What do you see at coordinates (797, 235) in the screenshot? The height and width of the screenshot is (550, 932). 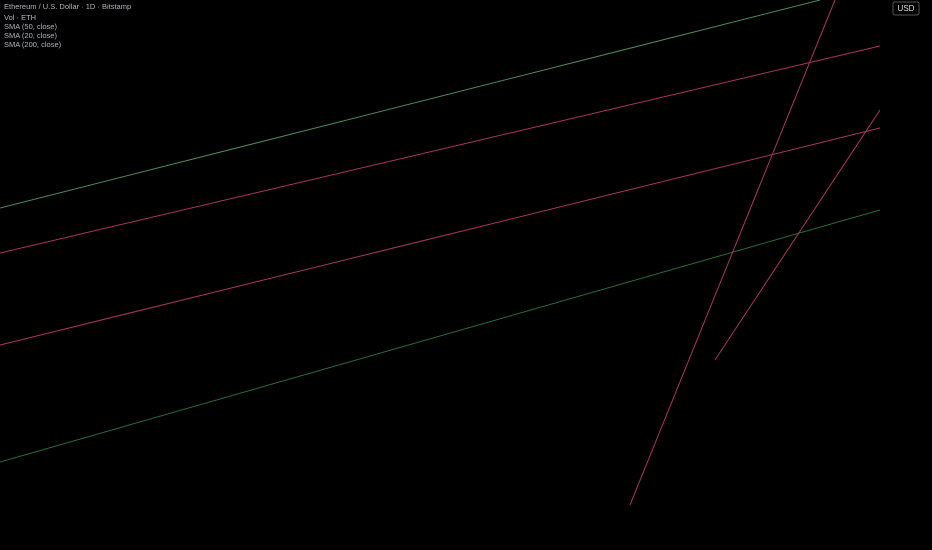 I see `trend-line` at bounding box center [797, 235].